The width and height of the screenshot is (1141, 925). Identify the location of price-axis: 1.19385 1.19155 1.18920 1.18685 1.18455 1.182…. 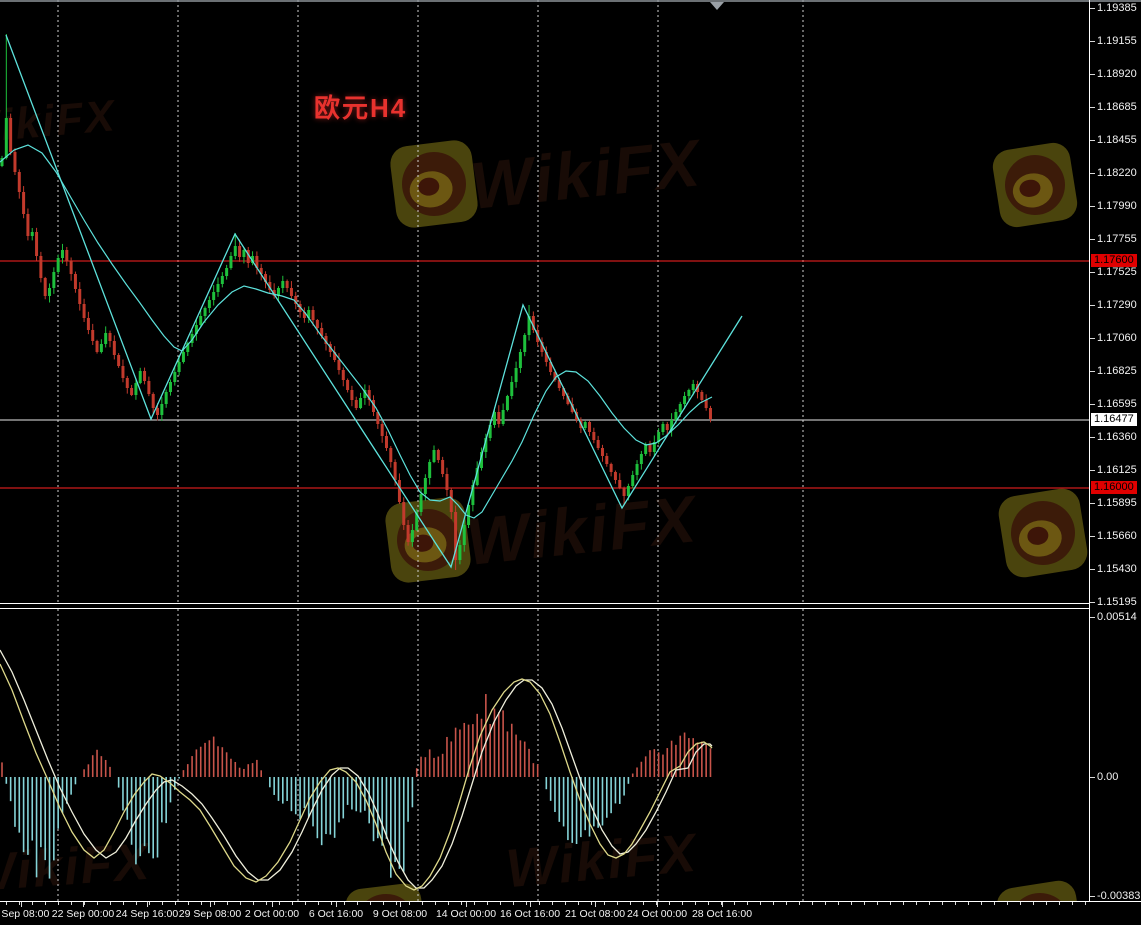
(1115, 451).